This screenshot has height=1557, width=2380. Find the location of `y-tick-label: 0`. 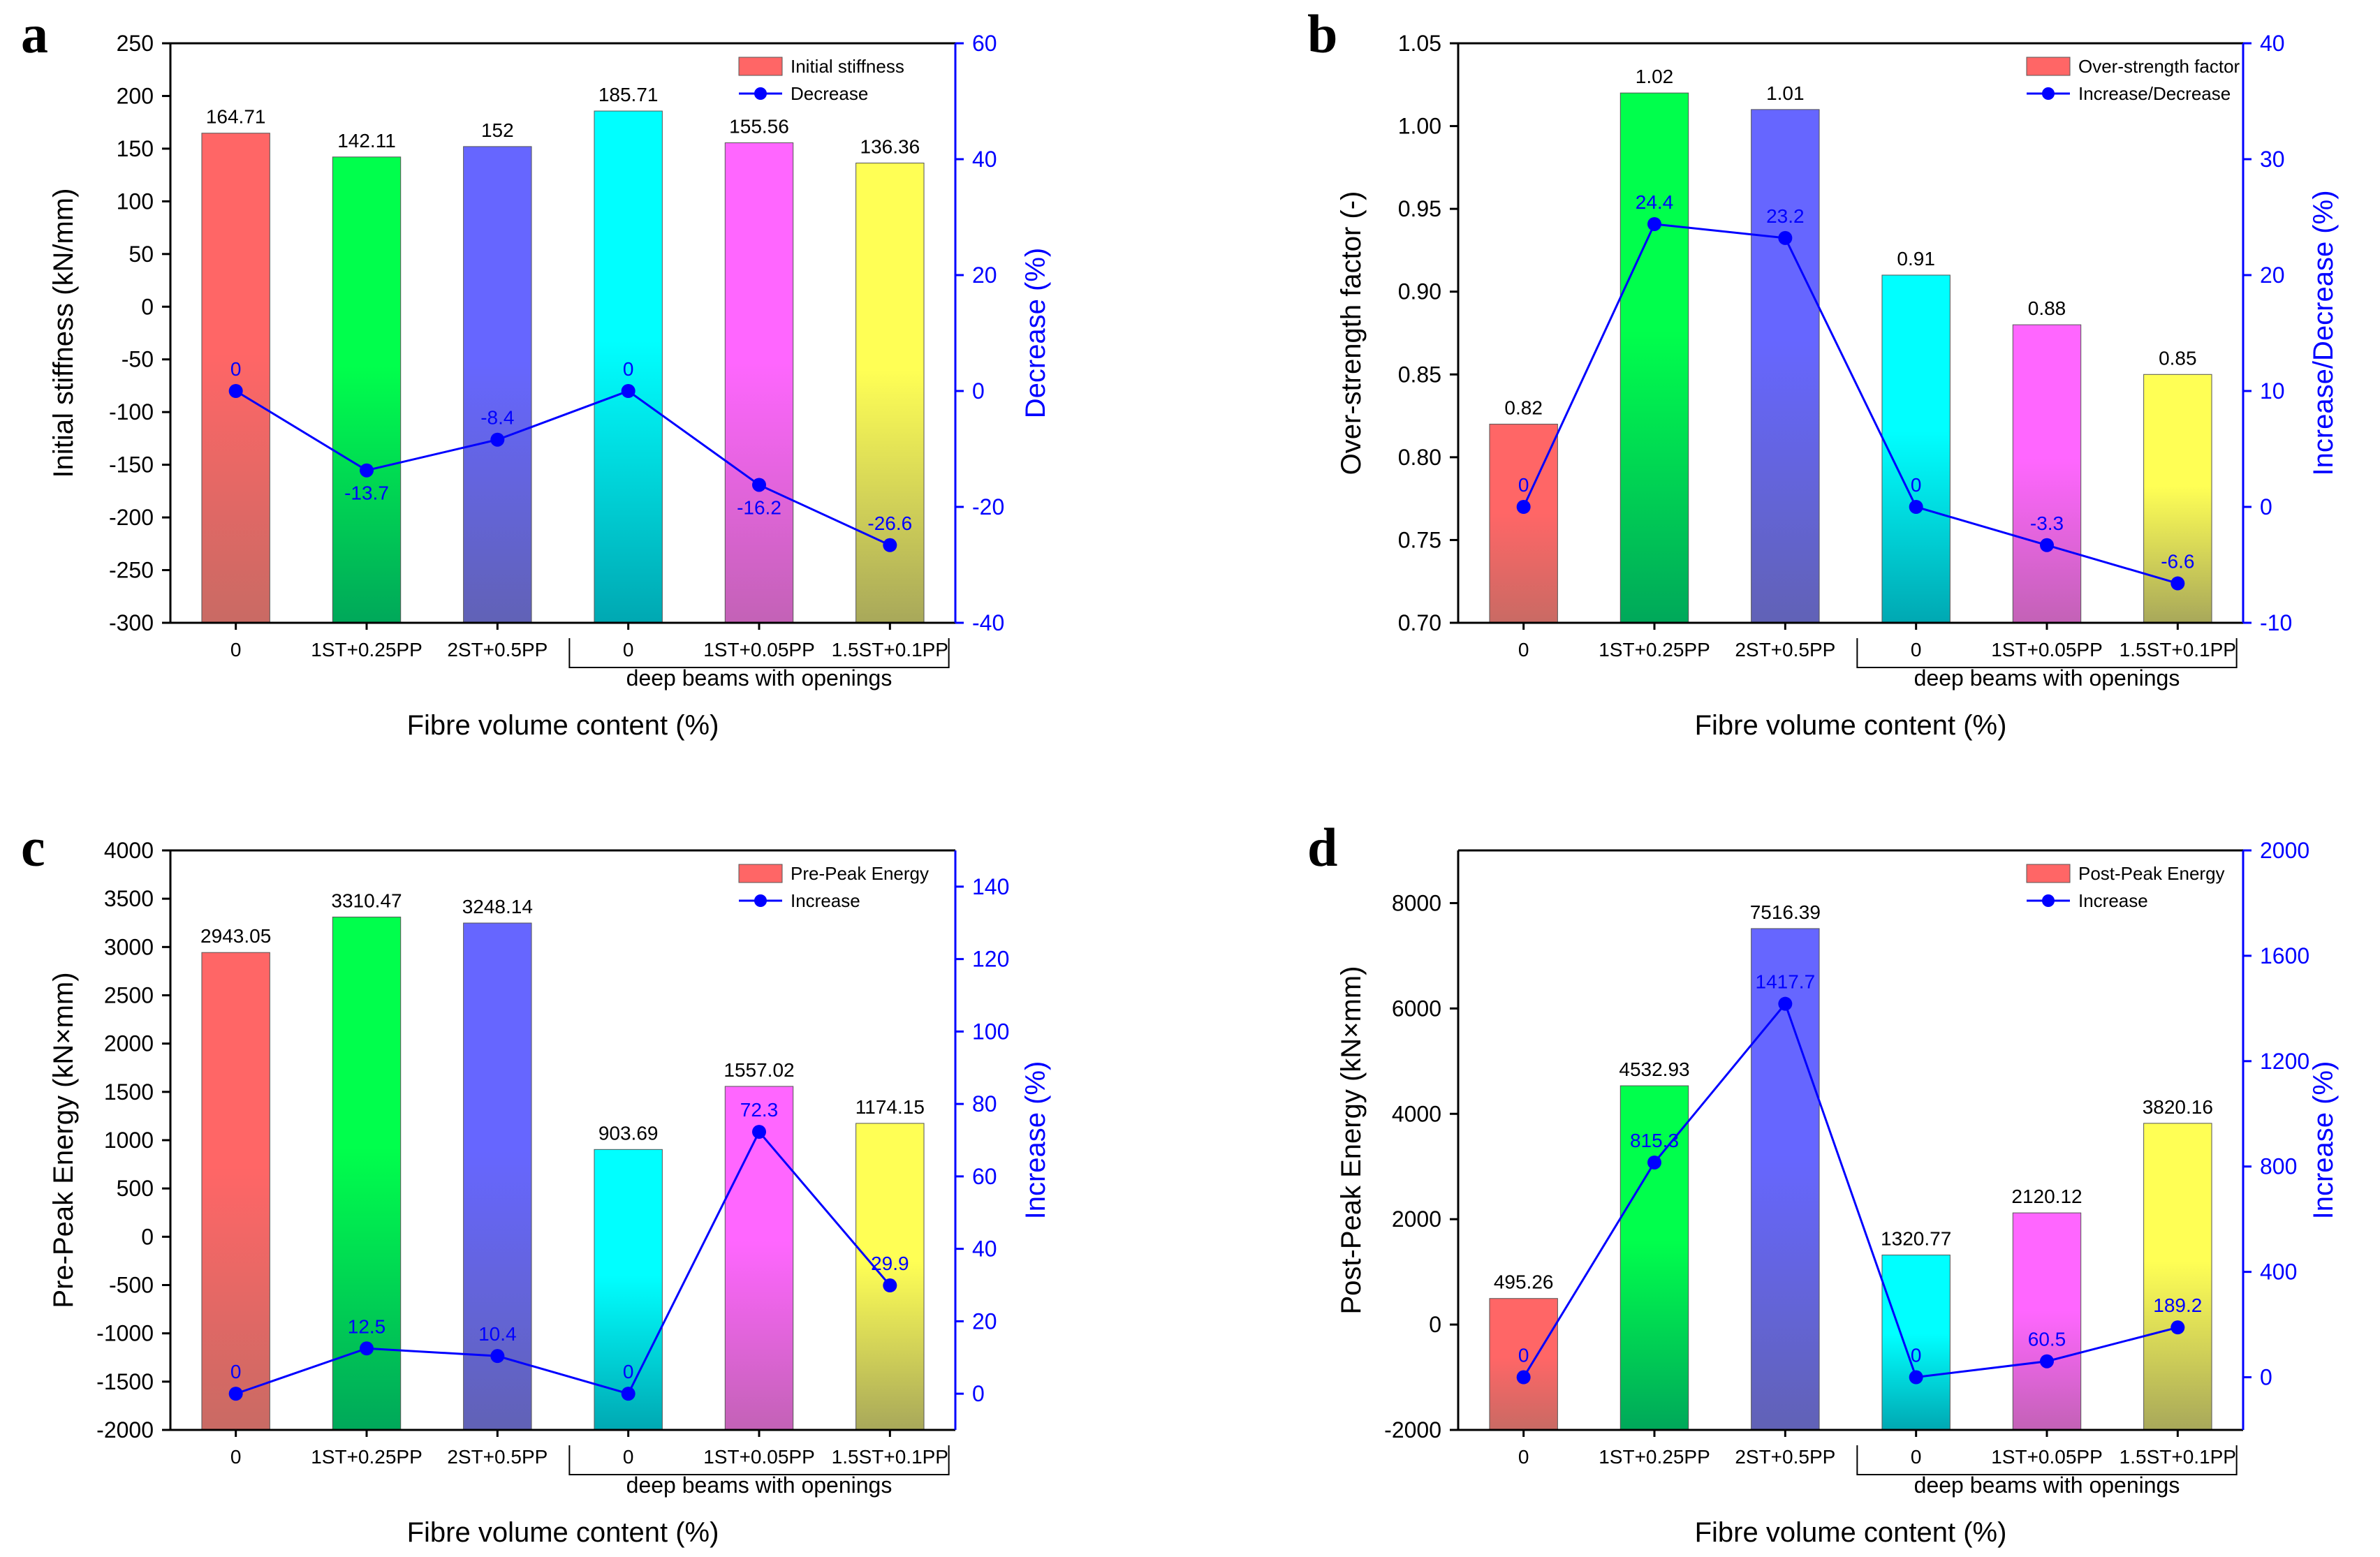

y-tick-label: 0 is located at coordinates (147, 306).